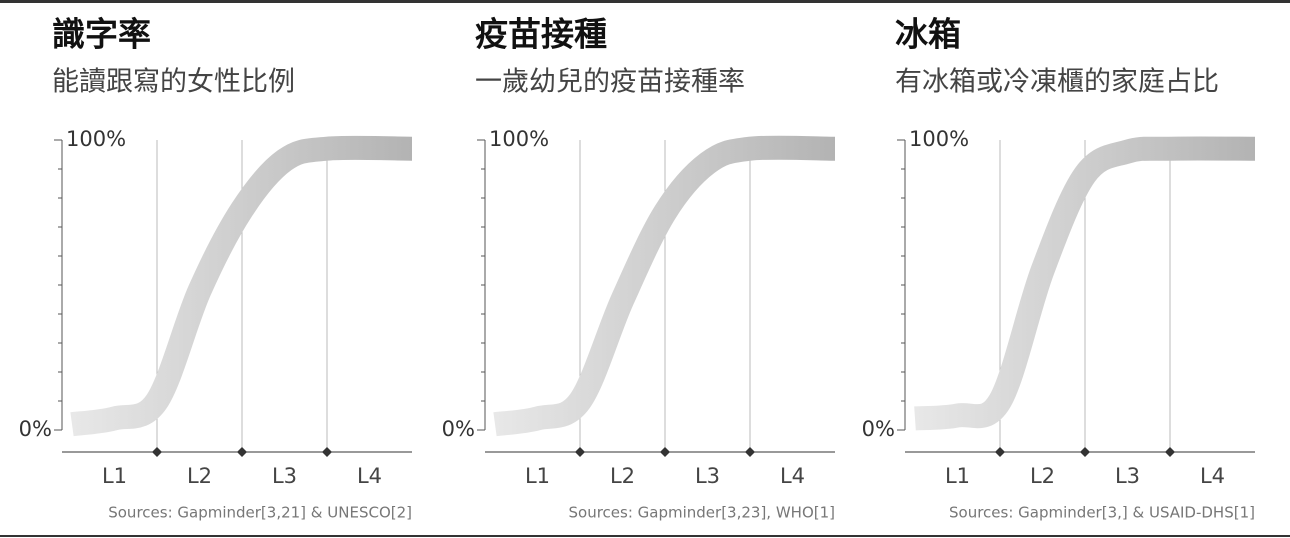 Image resolution: width=1290 pixels, height=538 pixels. What do you see at coordinates (101, 34) in the screenshot?
I see `chart-title: 識字率` at bounding box center [101, 34].